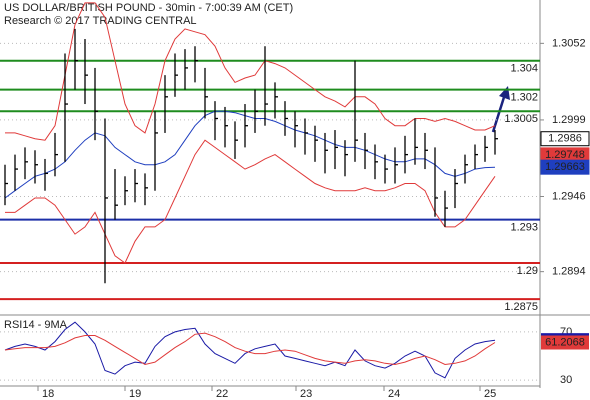 The height and width of the screenshot is (400, 590). Describe the element at coordinates (306, 394) in the screenshot. I see `x-tick-label: 23` at that location.